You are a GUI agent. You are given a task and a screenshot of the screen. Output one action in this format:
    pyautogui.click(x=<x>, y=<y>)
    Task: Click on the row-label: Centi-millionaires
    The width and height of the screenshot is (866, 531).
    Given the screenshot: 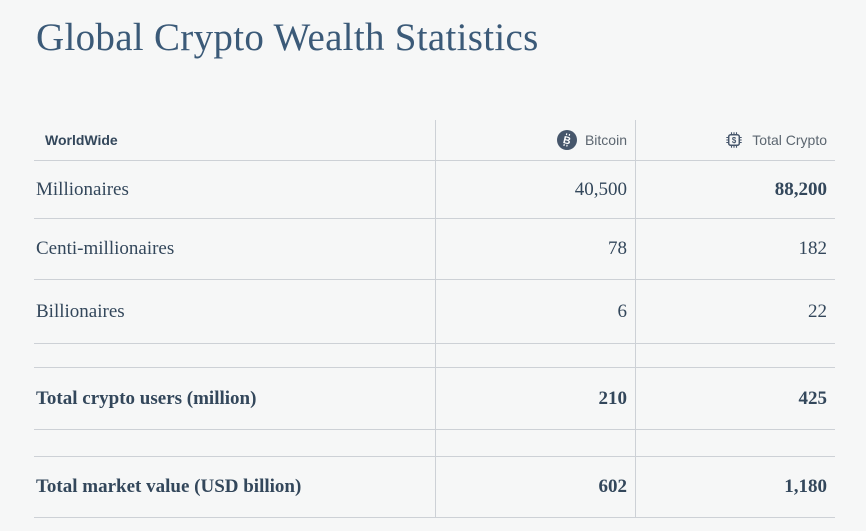 What is the action you would take?
    pyautogui.click(x=105, y=248)
    